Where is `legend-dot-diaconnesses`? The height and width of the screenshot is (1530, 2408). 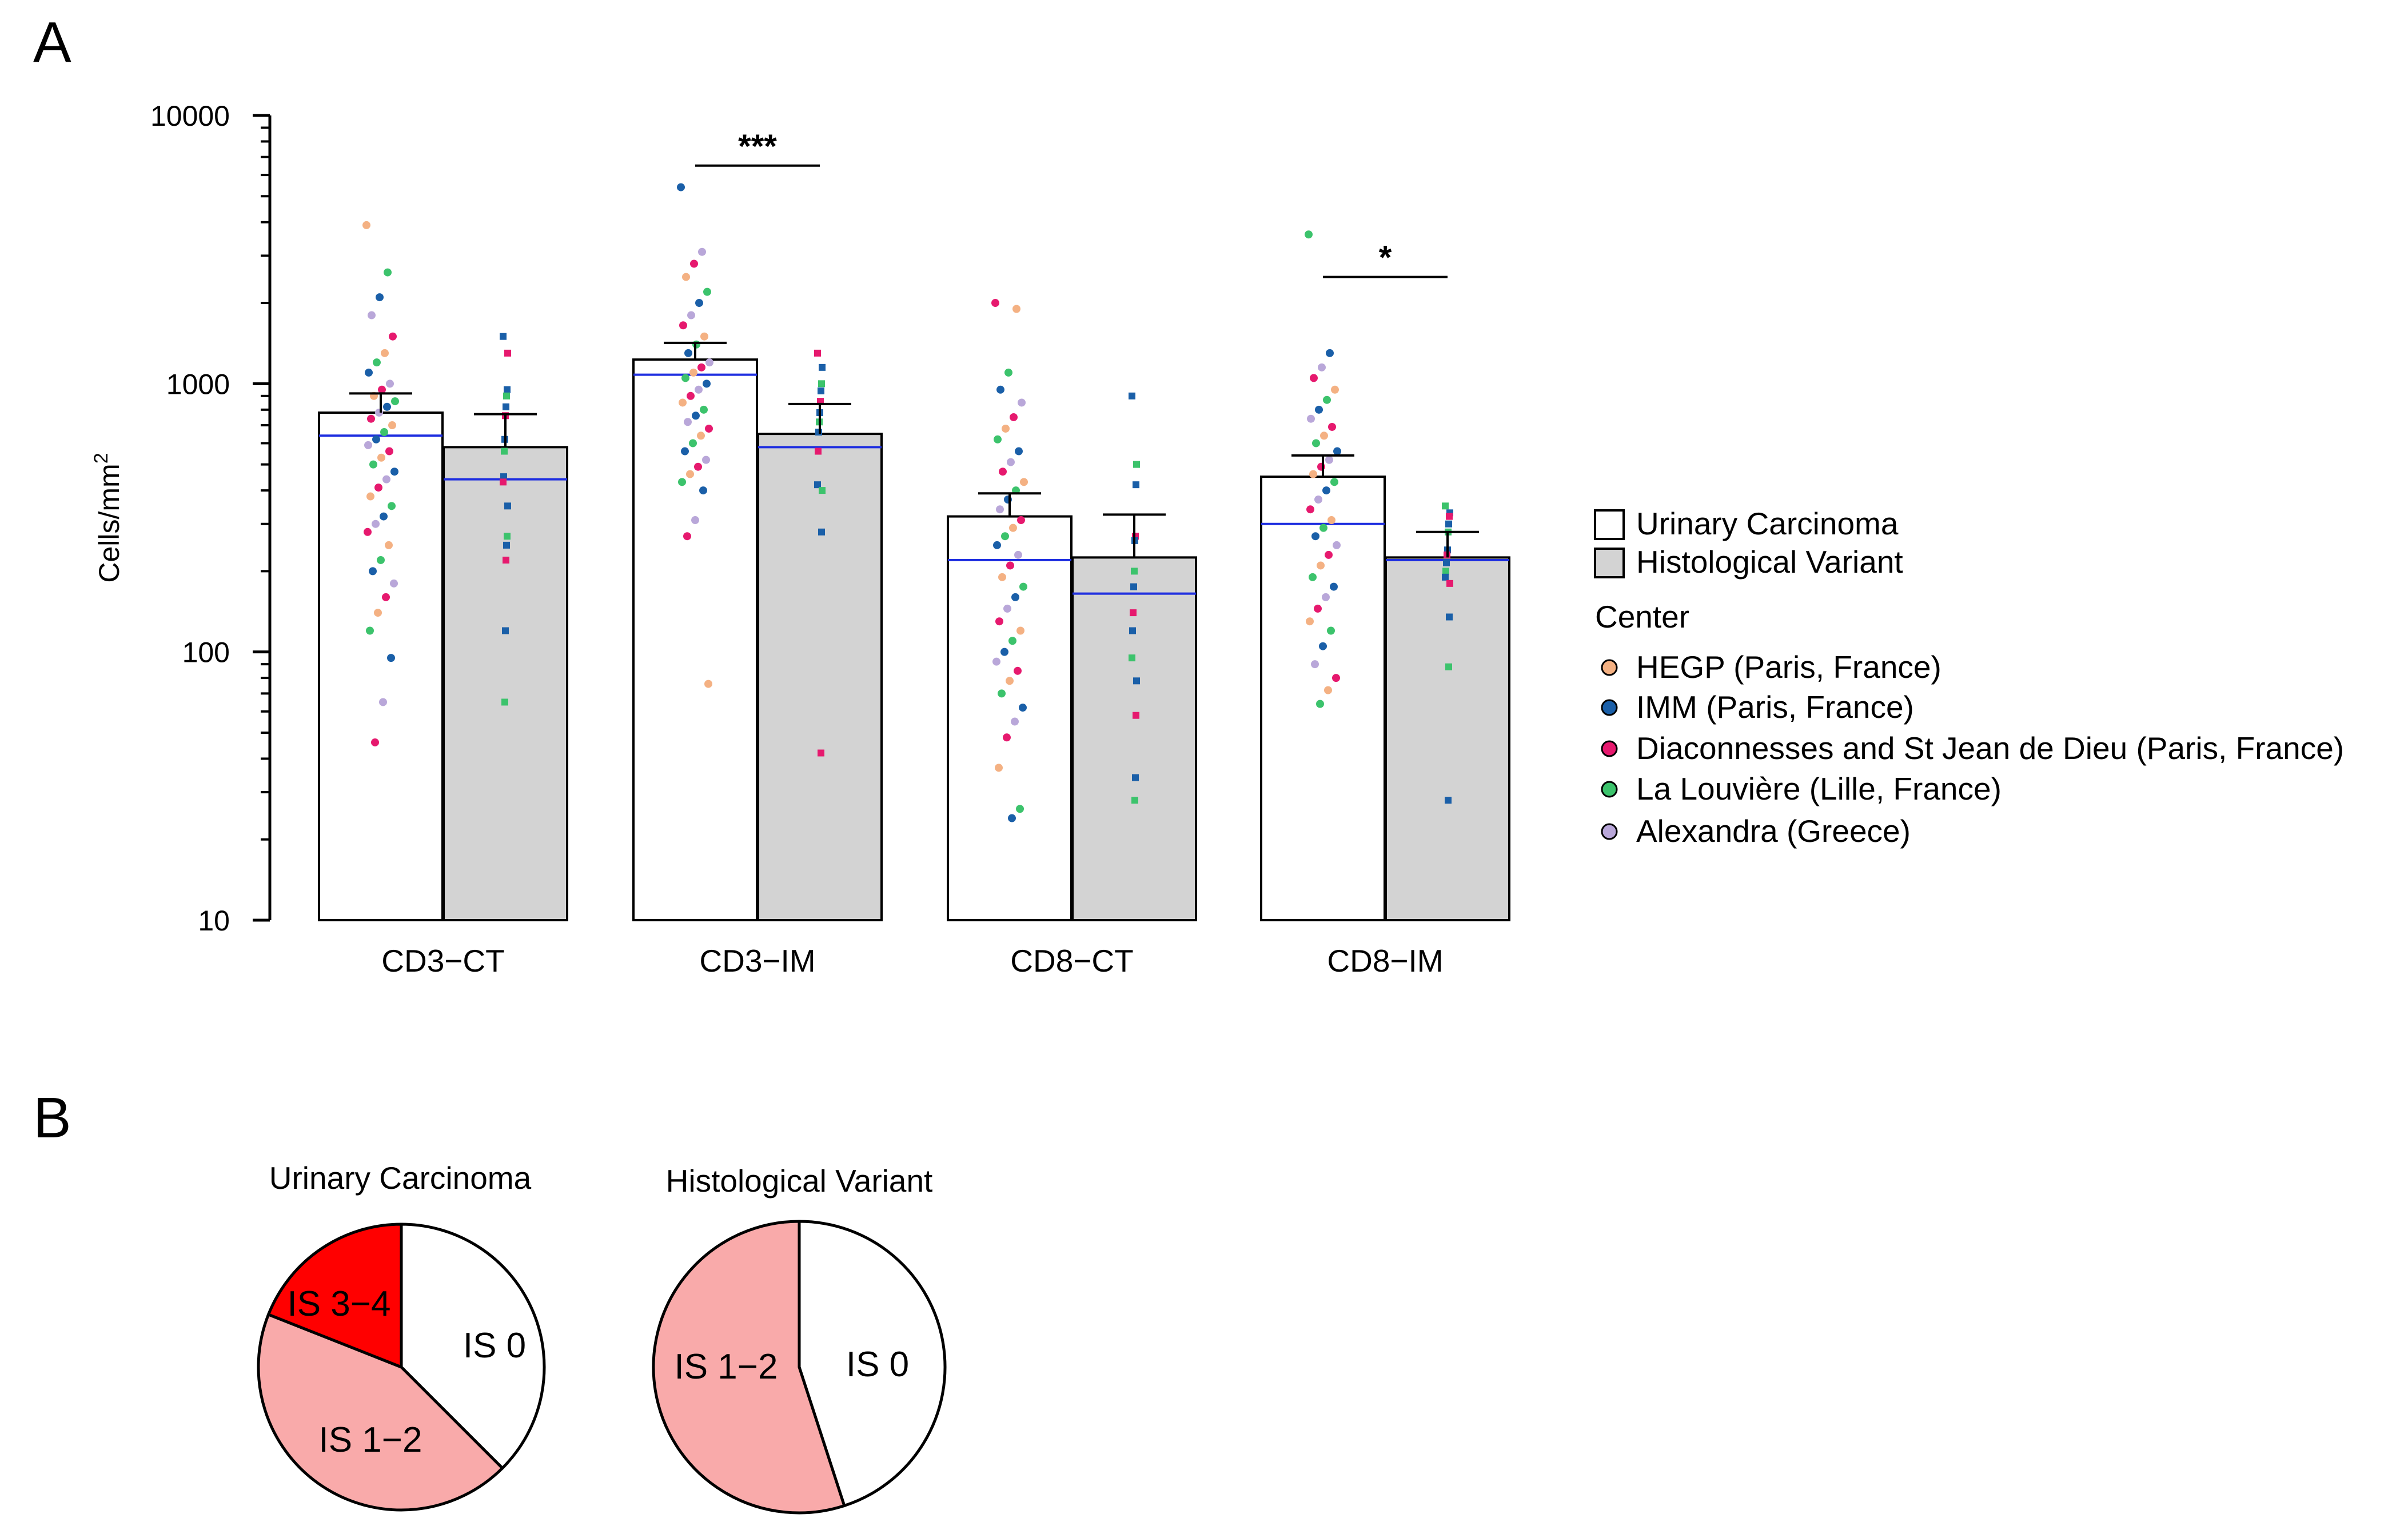 legend-dot-diaconnesses is located at coordinates (1609, 748).